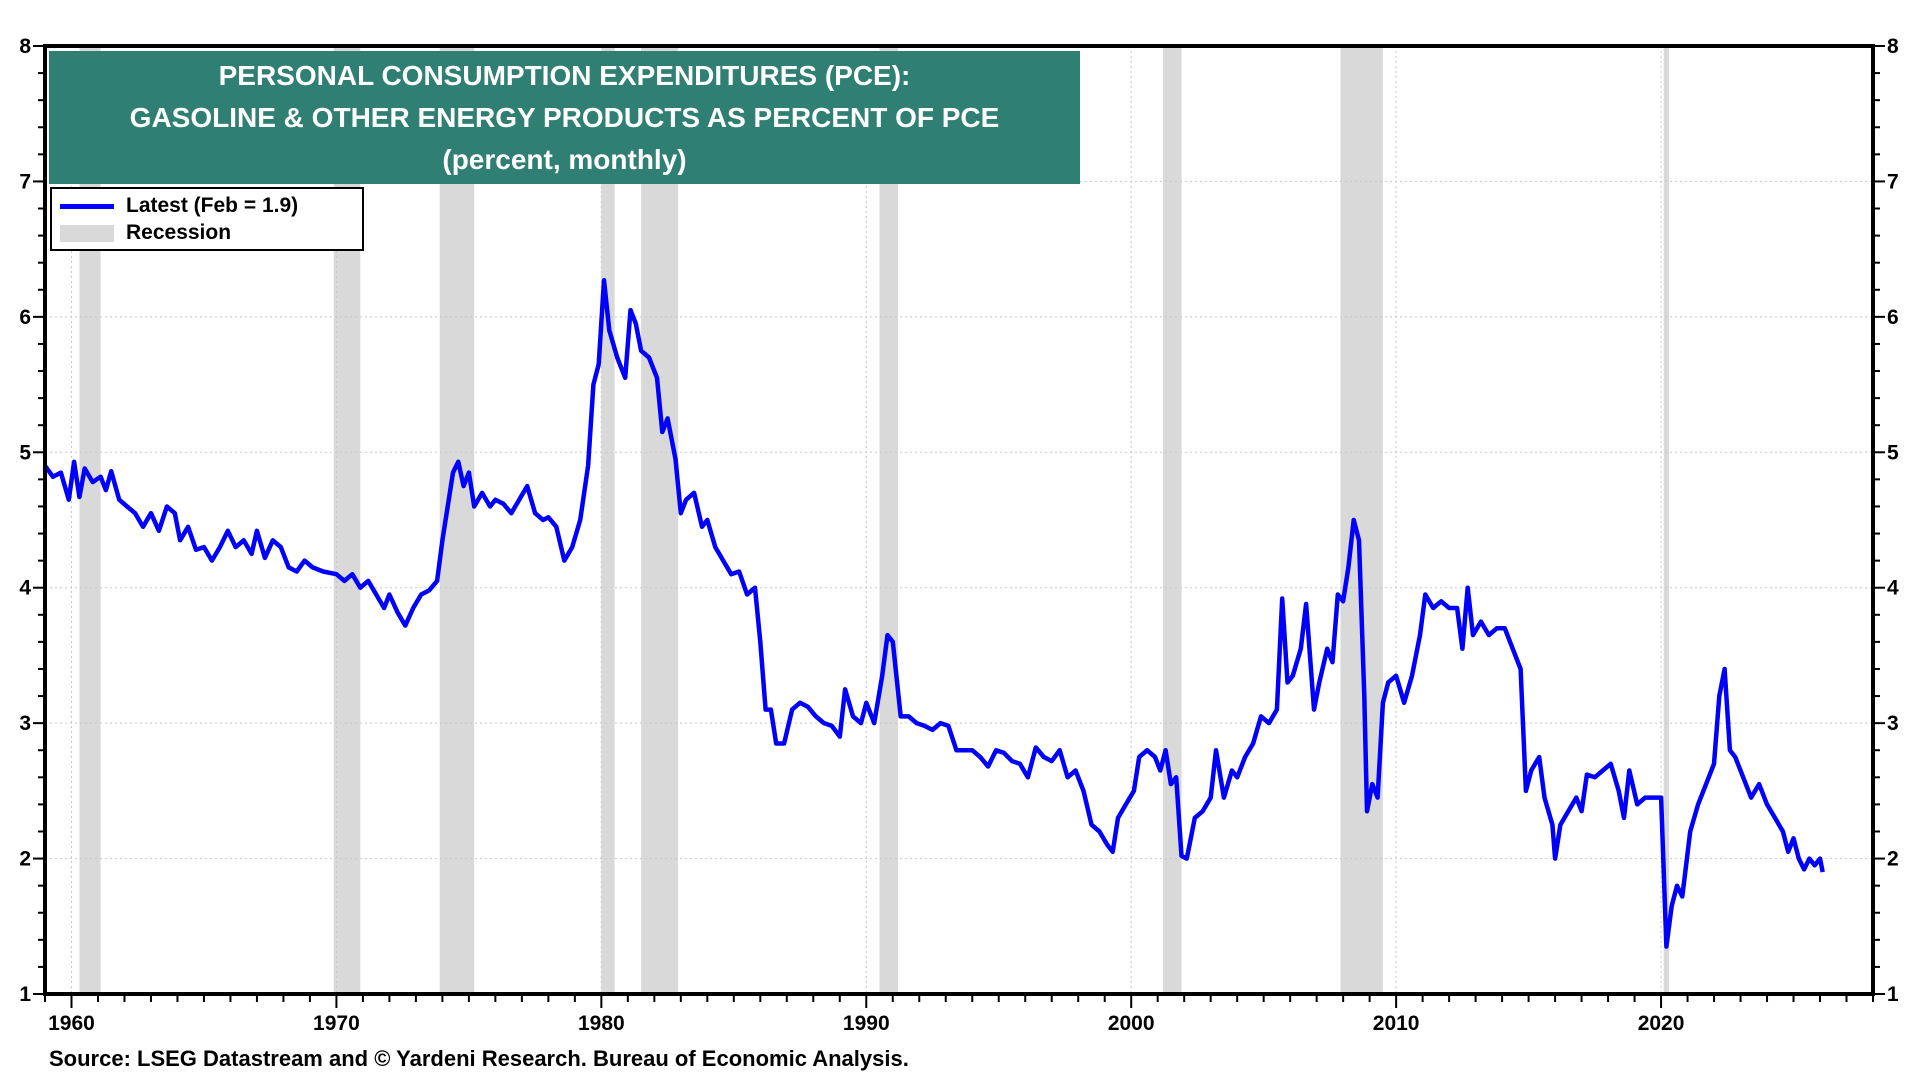 This screenshot has height=1080, width=1920. What do you see at coordinates (1893, 588) in the screenshot?
I see `y-tick-label-right: 4` at bounding box center [1893, 588].